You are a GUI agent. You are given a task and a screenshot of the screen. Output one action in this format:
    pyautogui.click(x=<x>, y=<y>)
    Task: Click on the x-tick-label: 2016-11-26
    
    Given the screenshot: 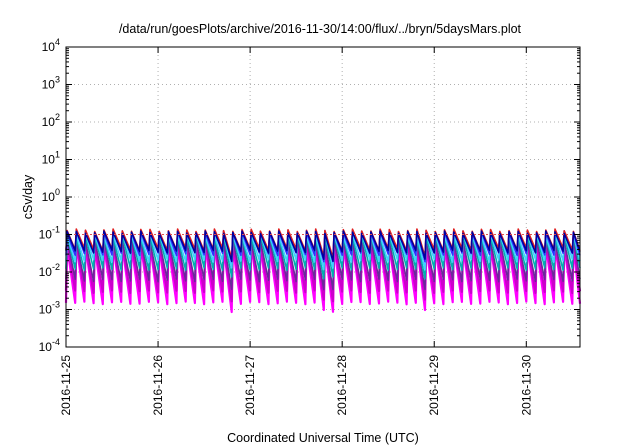 What is the action you would take?
    pyautogui.click(x=158, y=385)
    